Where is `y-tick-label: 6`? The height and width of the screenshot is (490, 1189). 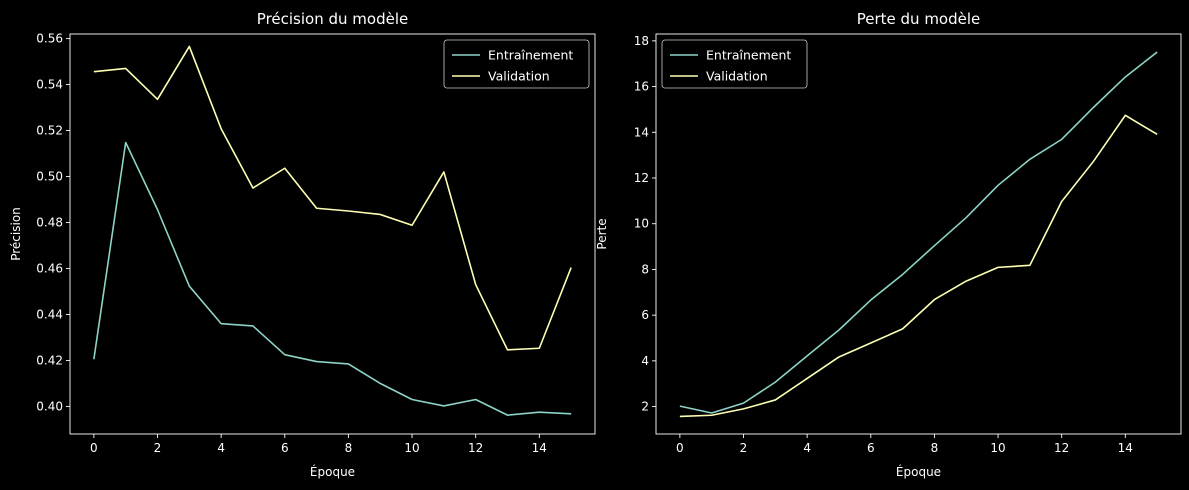 y-tick-label: 6 is located at coordinates (645, 315).